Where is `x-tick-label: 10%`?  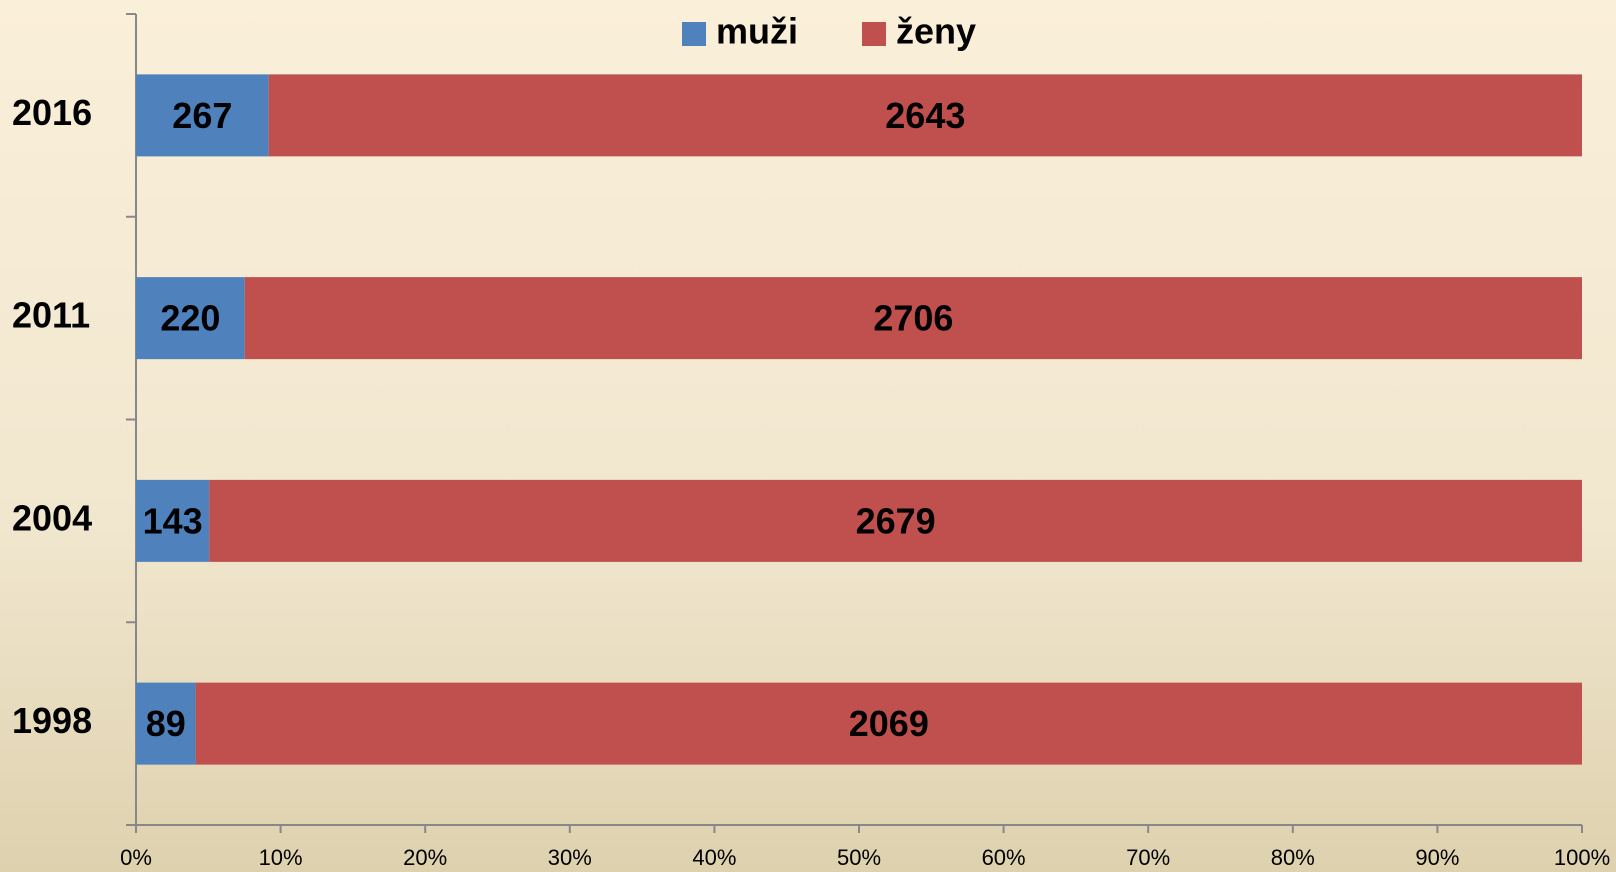
x-tick-label: 10% is located at coordinates (281, 857).